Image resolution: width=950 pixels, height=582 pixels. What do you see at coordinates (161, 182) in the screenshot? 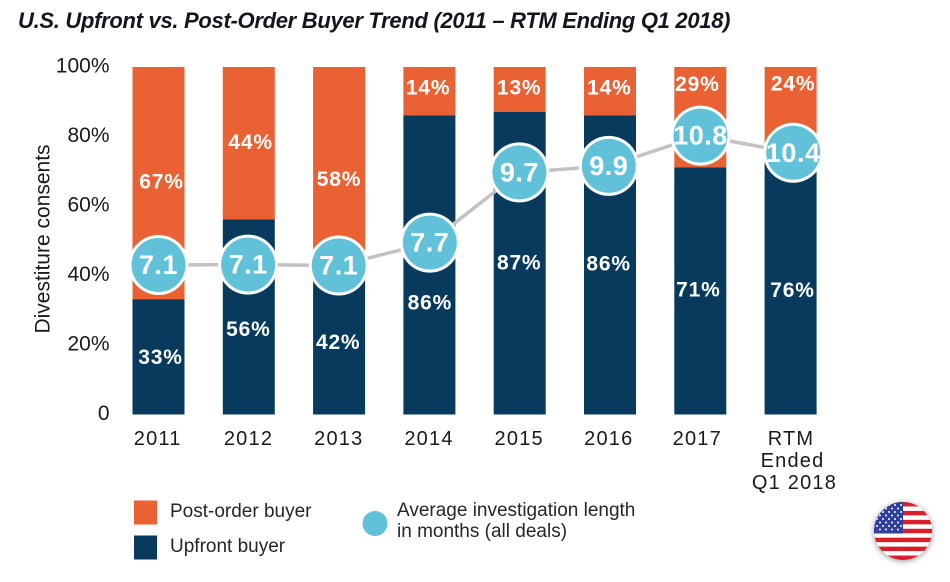
I see `svg-text: 67%` at bounding box center [161, 182].